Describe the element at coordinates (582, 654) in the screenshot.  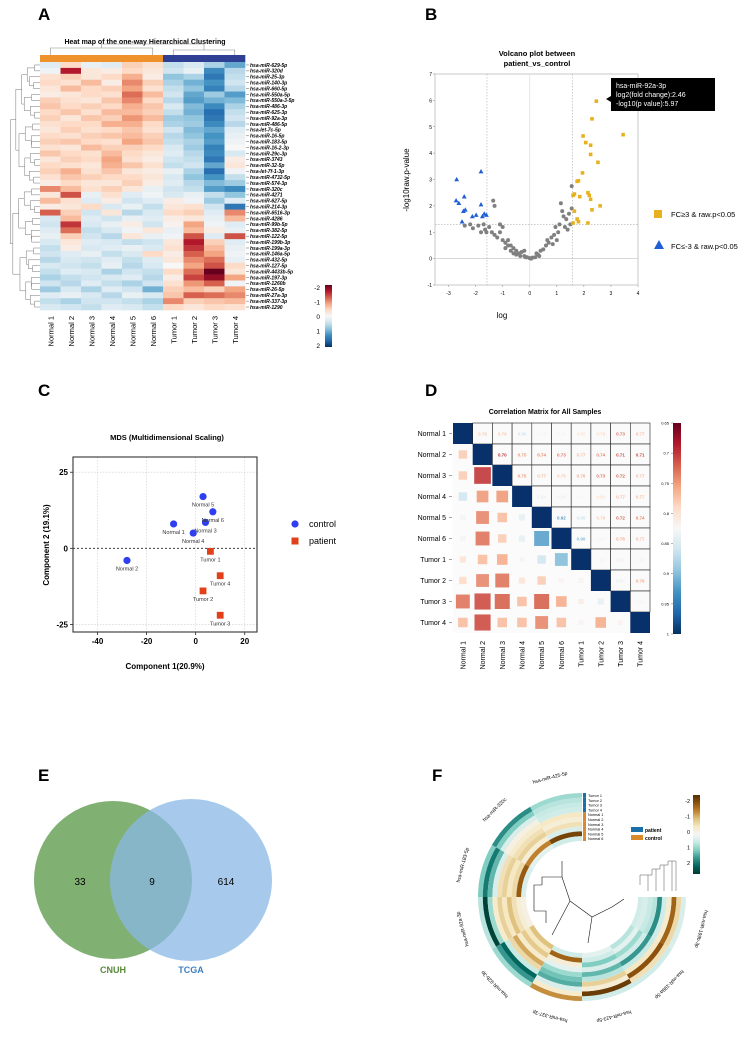
I see `column-label: Tumor 1` at that location.